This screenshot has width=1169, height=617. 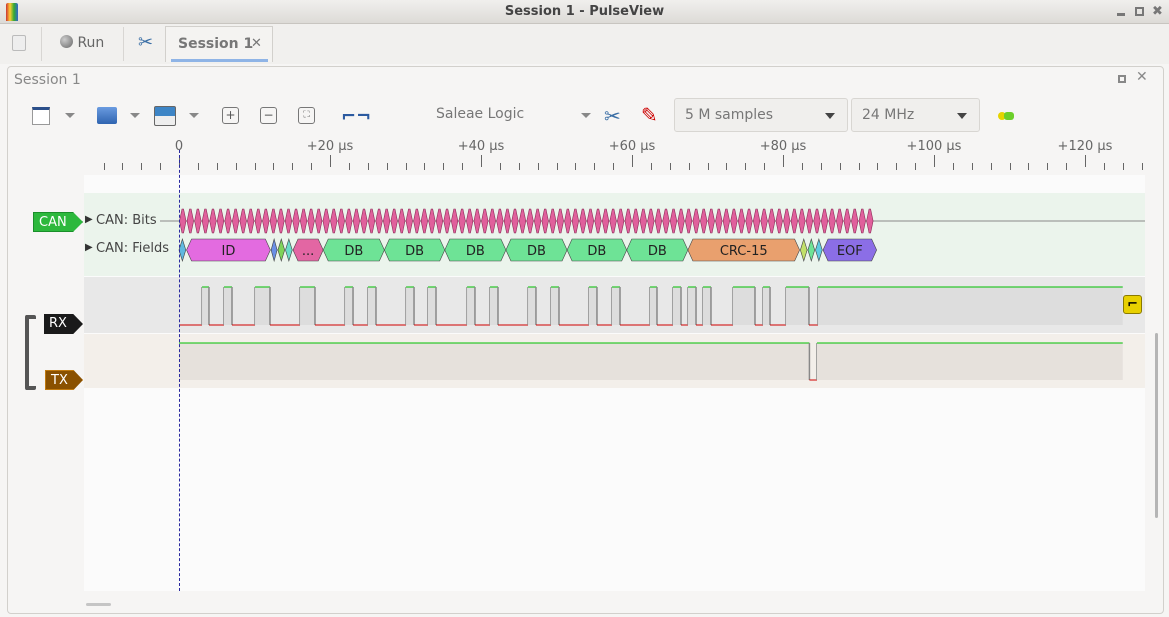 I want to click on run-icon, so click(x=66, y=41).